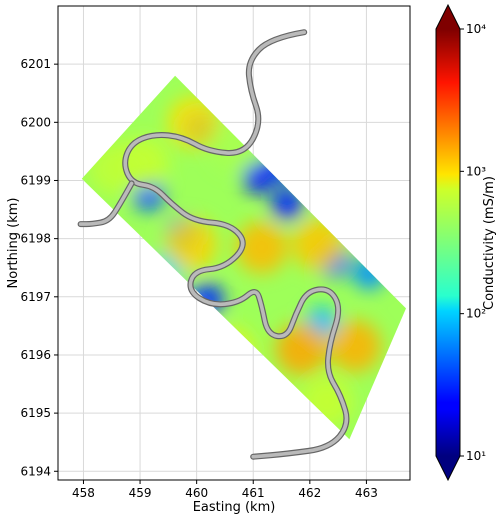  I want to click on x-tick-label-4: 462, so click(309, 493).